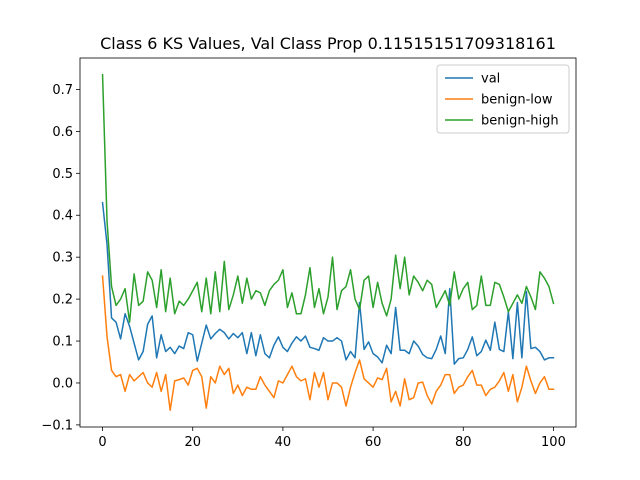 The height and width of the screenshot is (480, 640). I want to click on x-tick-label: 80, so click(463, 442).